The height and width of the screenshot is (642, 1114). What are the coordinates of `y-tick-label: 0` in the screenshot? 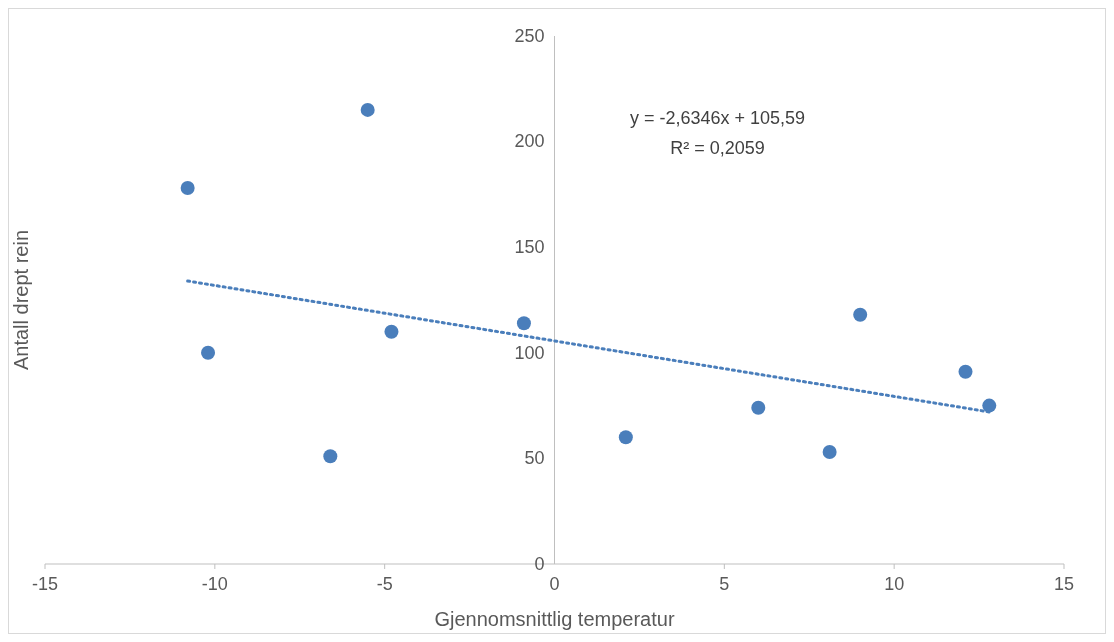 It's located at (539, 563).